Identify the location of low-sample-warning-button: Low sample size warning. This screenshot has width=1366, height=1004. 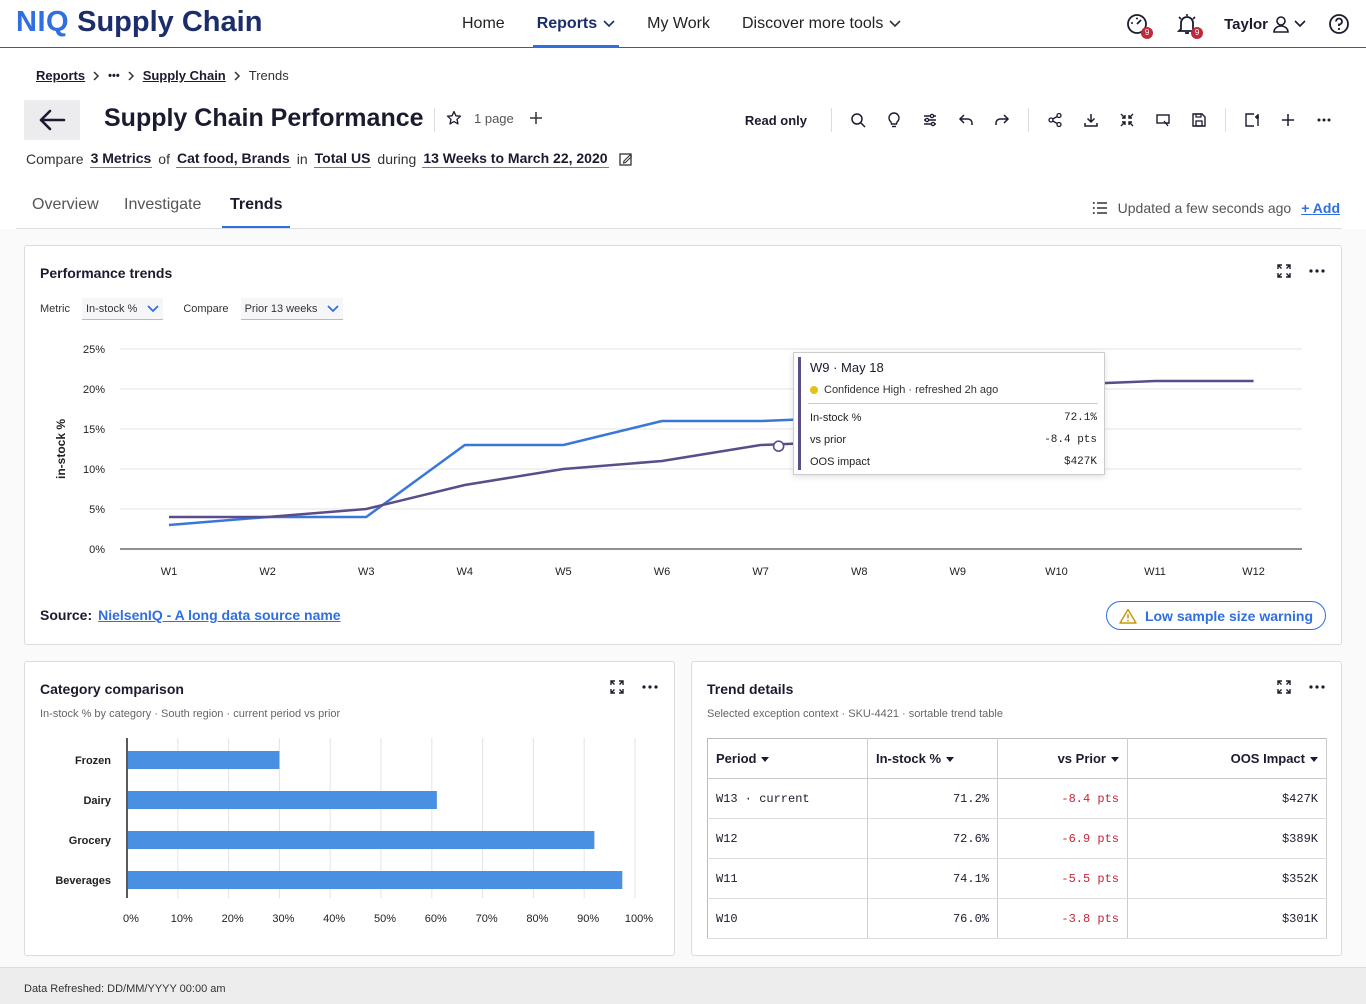
(1215, 615).